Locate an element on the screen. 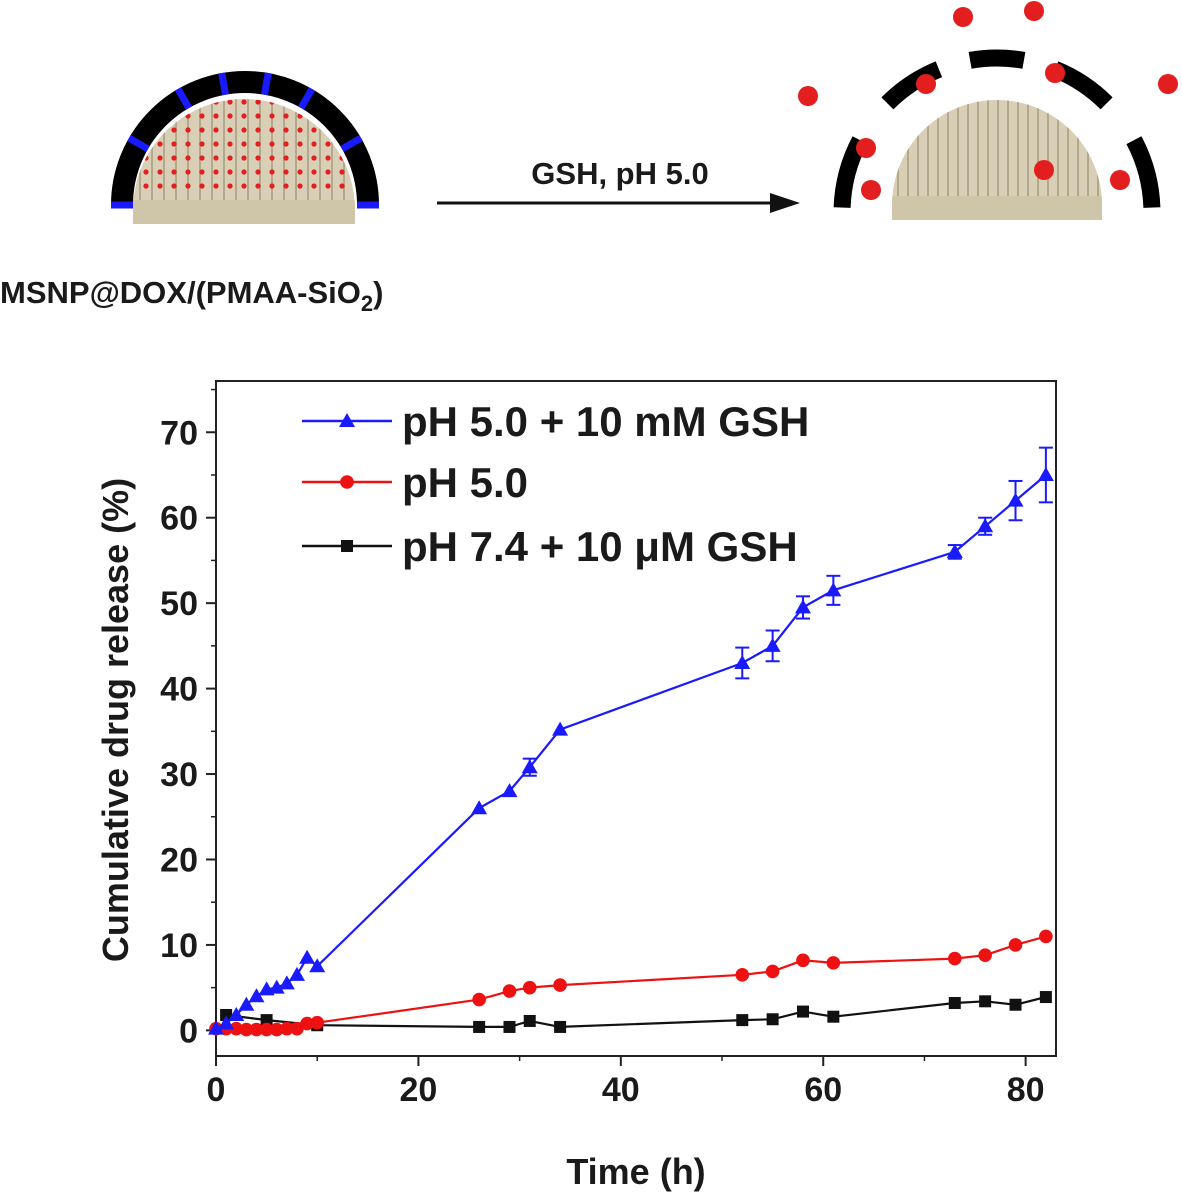 This screenshot has height=1198, width=1182. legend-entry: pH 5.0 + 10 mM GSH is located at coordinates (555, 421).